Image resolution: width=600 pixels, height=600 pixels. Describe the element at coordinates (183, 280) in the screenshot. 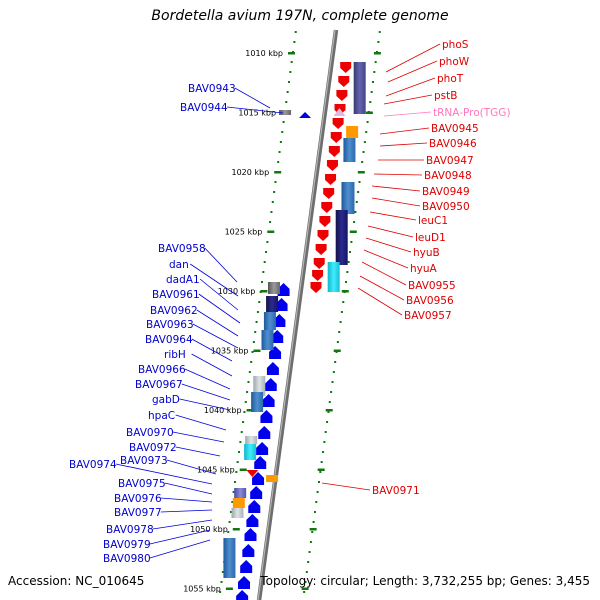

I see `gene-label-left: dadA1` at that location.